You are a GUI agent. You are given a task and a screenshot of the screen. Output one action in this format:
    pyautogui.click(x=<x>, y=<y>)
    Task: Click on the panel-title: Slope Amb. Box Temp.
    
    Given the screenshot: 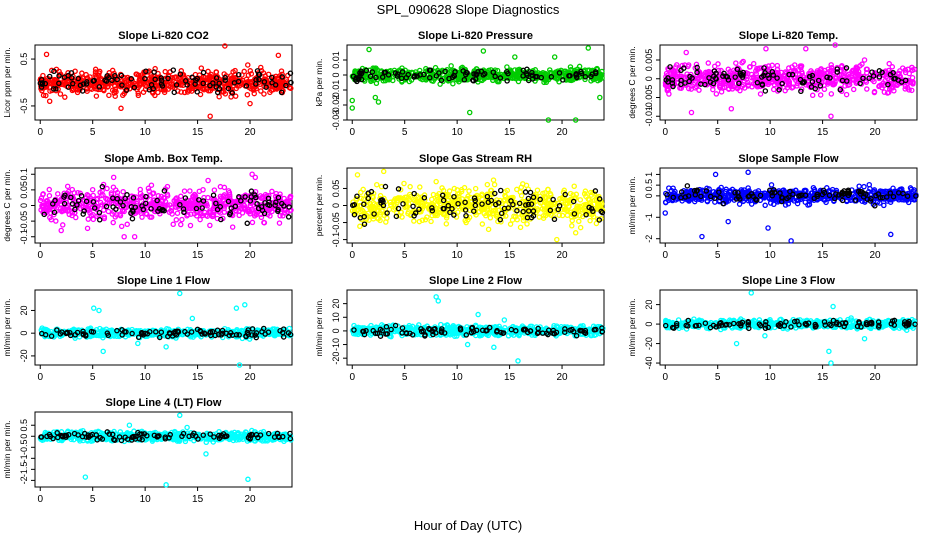 What is the action you would take?
    pyautogui.click(x=163, y=159)
    